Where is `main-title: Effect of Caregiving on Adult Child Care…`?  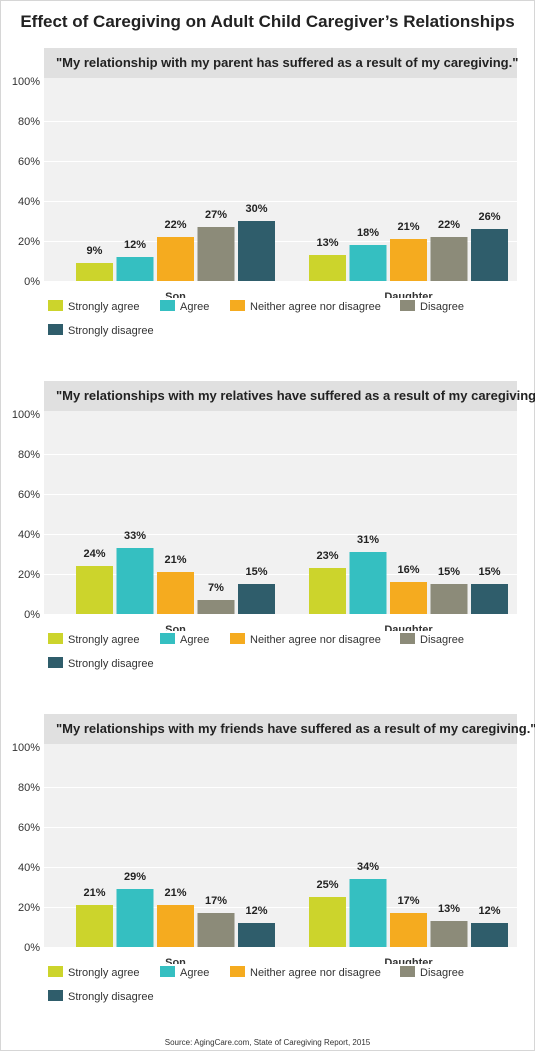 main-title: Effect of Caregiving on Adult Child Care… is located at coordinates (267, 21).